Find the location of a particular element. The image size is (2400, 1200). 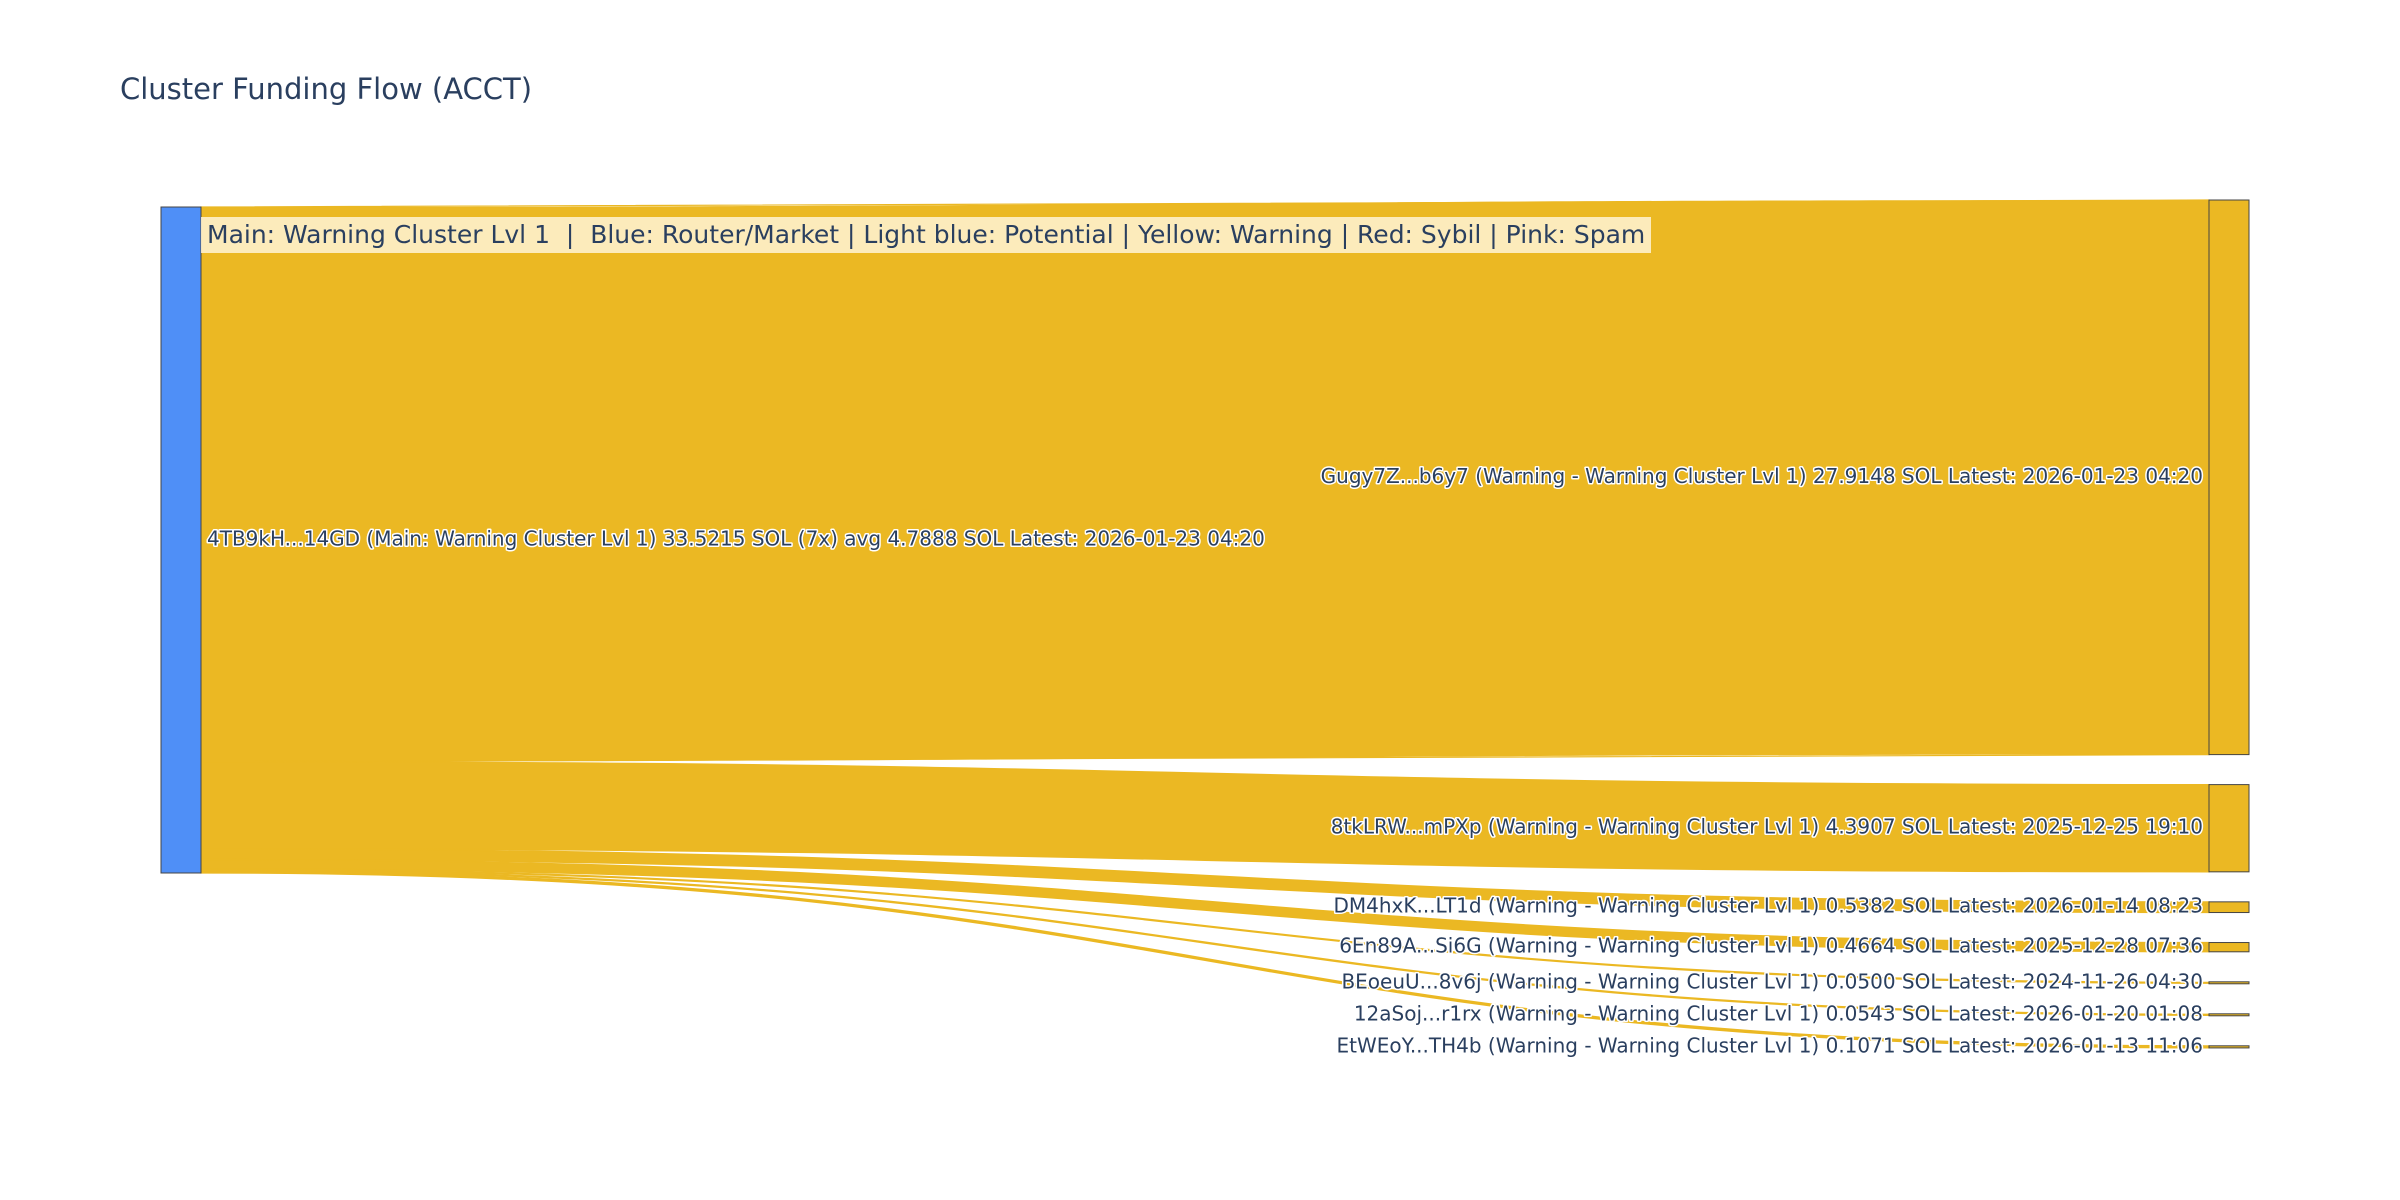

target-node-beoeuu-8v6j is located at coordinates (2229, 983).